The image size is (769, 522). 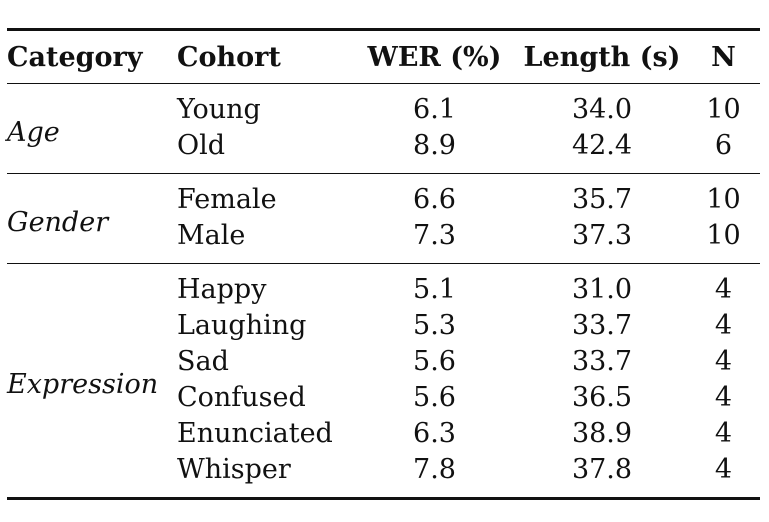 What do you see at coordinates (434, 235) in the screenshot?
I see `wer-cell: 7.3` at bounding box center [434, 235].